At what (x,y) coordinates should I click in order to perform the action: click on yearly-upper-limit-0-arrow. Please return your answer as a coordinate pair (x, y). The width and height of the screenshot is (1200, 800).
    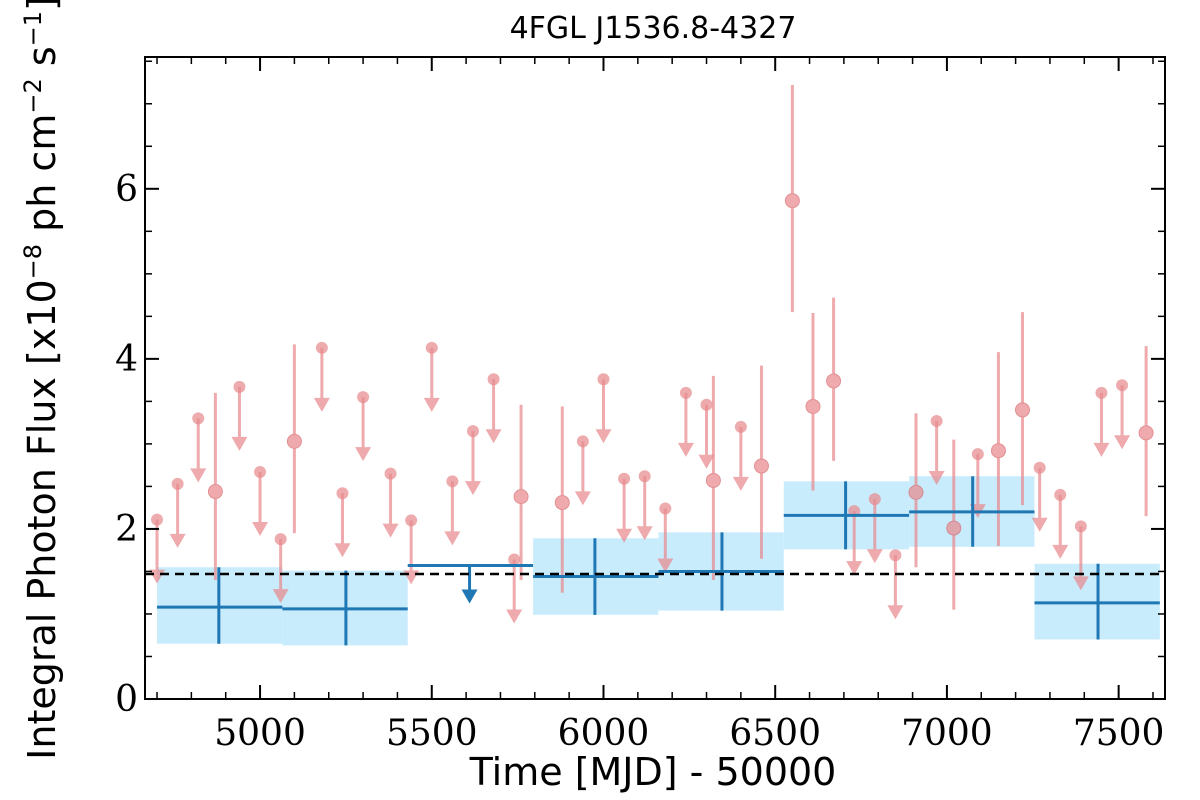
    Looking at the image, I should click on (469, 584).